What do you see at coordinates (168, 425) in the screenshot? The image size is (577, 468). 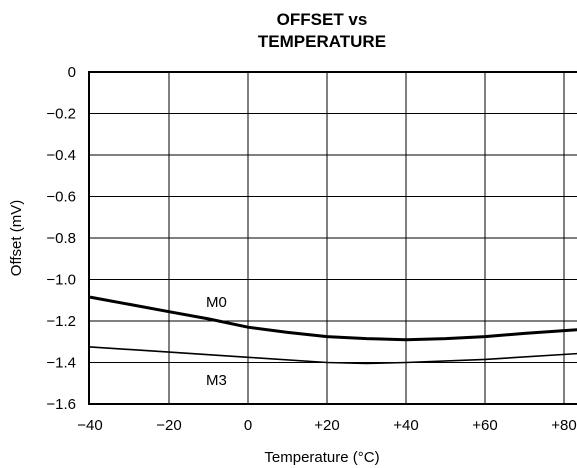 I see `x-tick-label: −20` at bounding box center [168, 425].